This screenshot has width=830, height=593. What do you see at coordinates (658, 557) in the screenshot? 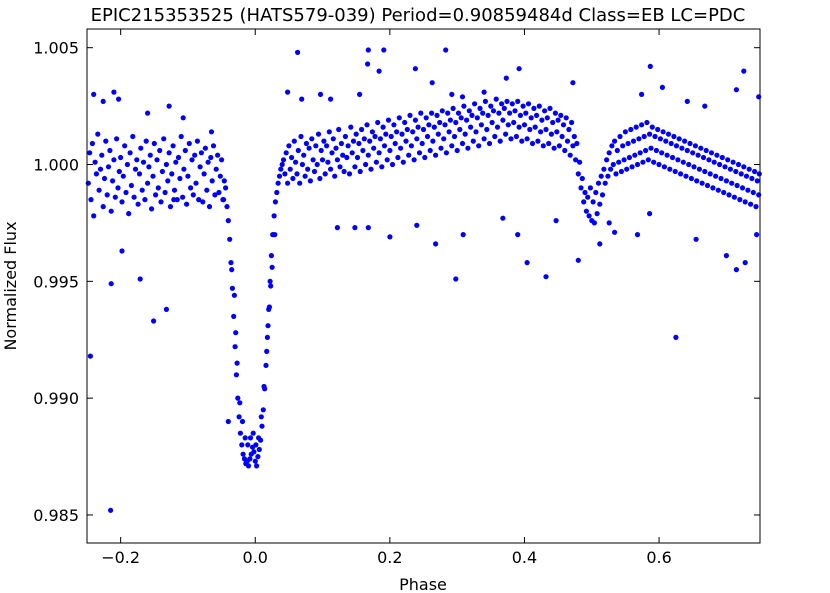
I see `x-tick-label: 0.6` at bounding box center [658, 557].